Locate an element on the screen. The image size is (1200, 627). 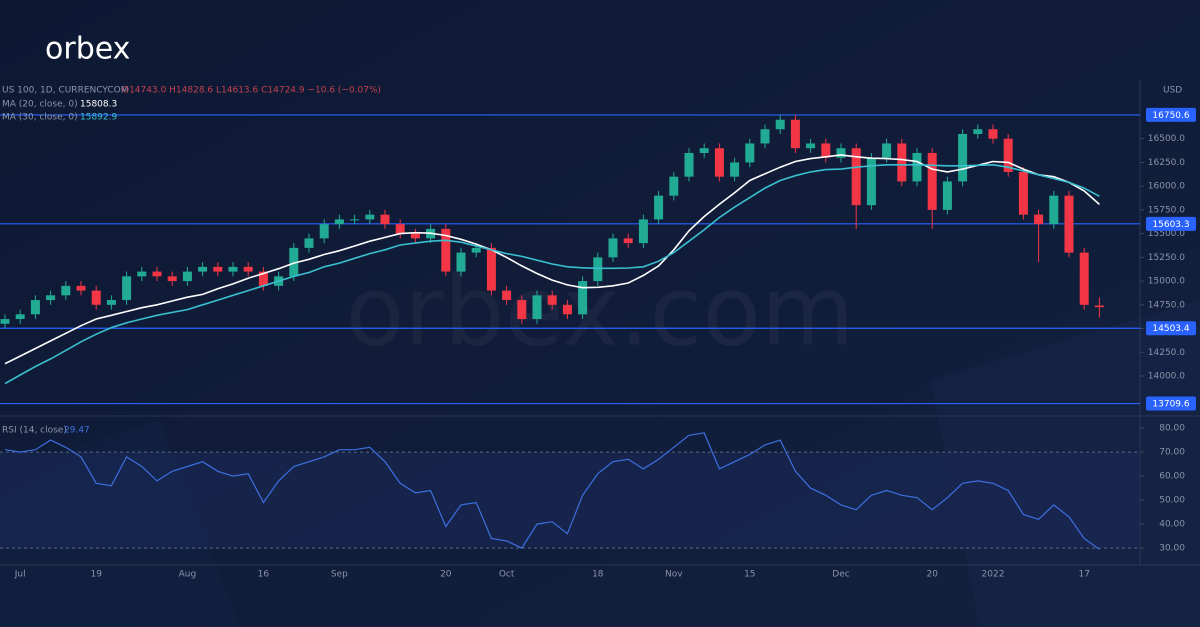
y-tick-label: 50.00 is located at coordinates (1172, 501).